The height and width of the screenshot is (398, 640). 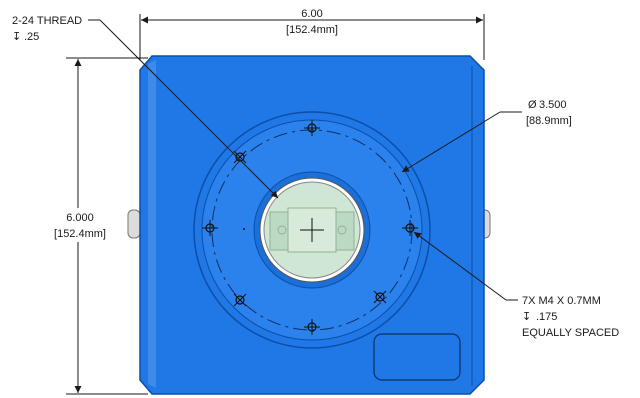 What do you see at coordinates (549, 121) in the screenshot?
I see `diameter-mm-label: [88.9mm]` at bounding box center [549, 121].